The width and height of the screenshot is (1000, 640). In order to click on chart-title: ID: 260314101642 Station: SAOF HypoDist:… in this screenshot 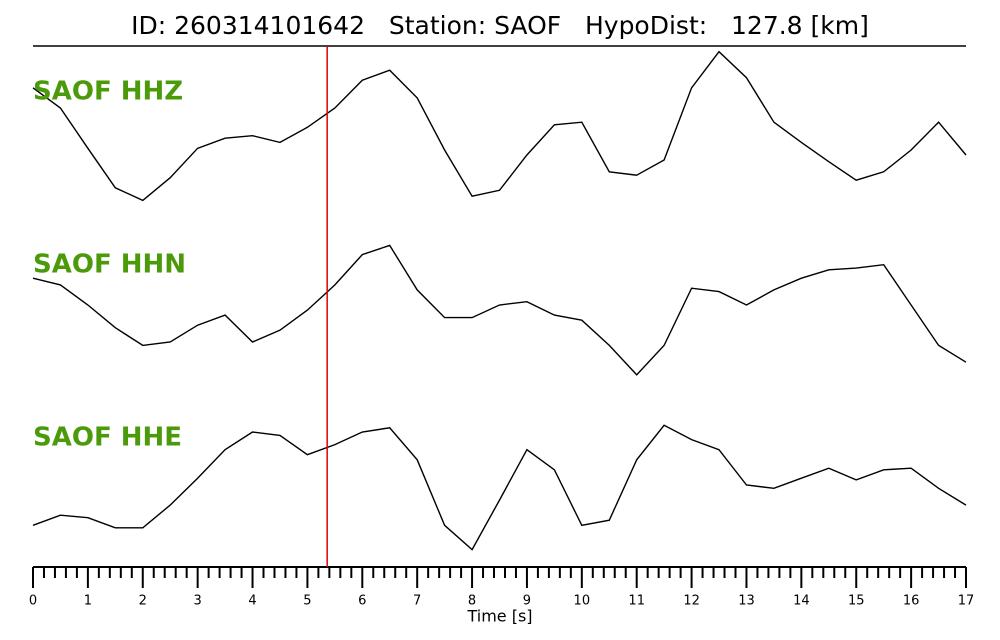, I will do `click(500, 25)`.